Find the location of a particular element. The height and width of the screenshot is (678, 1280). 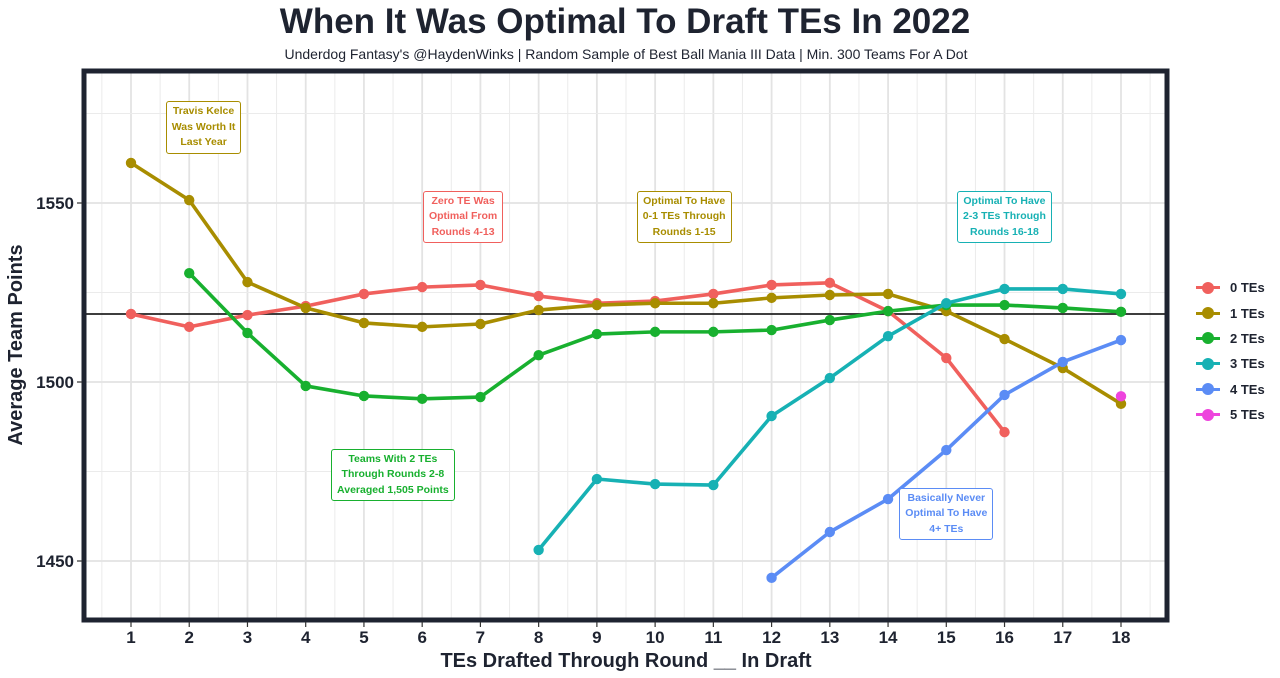

x-tick-label: 7 is located at coordinates (480, 637).